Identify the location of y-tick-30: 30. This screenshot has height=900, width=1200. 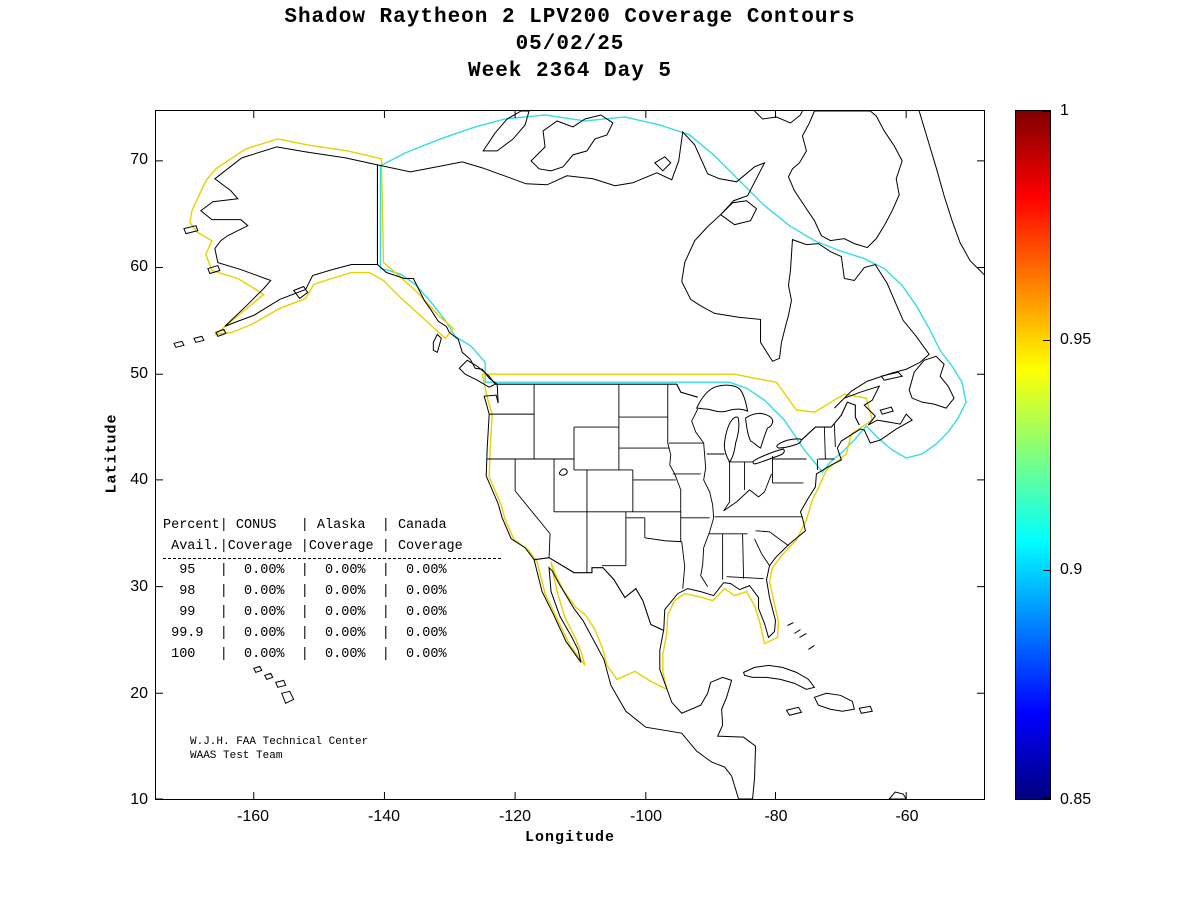
(139, 586).